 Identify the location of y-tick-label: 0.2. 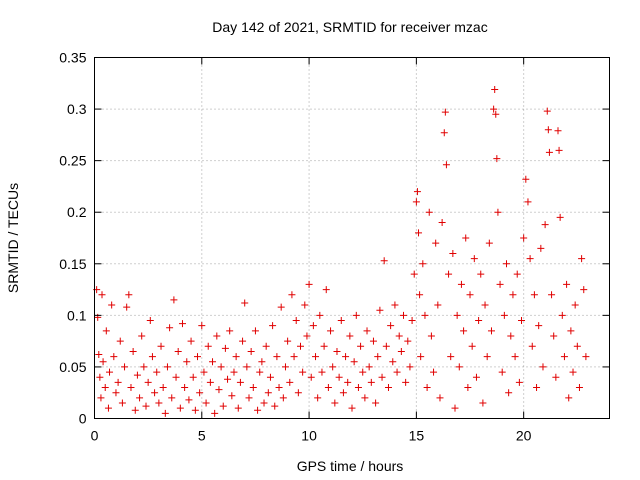
(77, 212).